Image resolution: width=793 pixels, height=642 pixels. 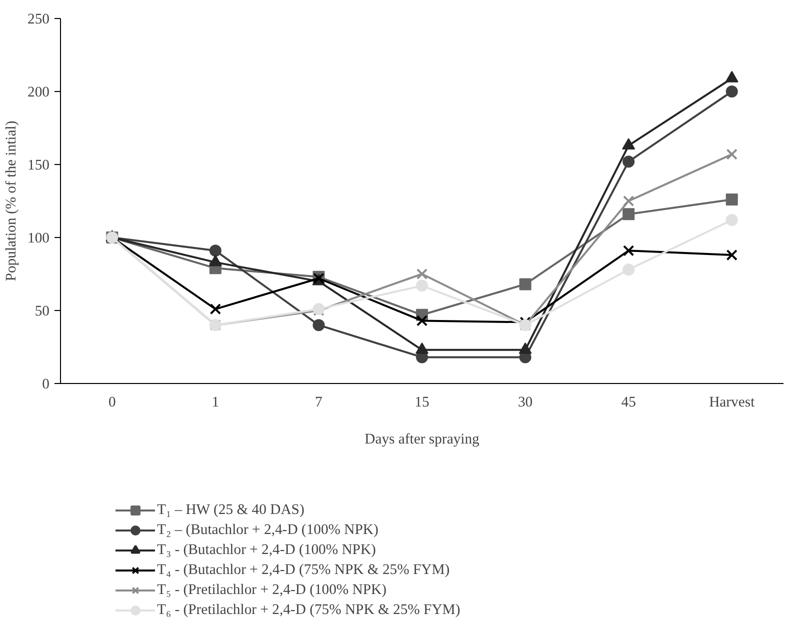 What do you see at coordinates (308, 610) in the screenshot?
I see `legend-label: T₆ - (Pretilachlor + 2,4-D (75% NPK & 25% FYM)` at bounding box center [308, 610].